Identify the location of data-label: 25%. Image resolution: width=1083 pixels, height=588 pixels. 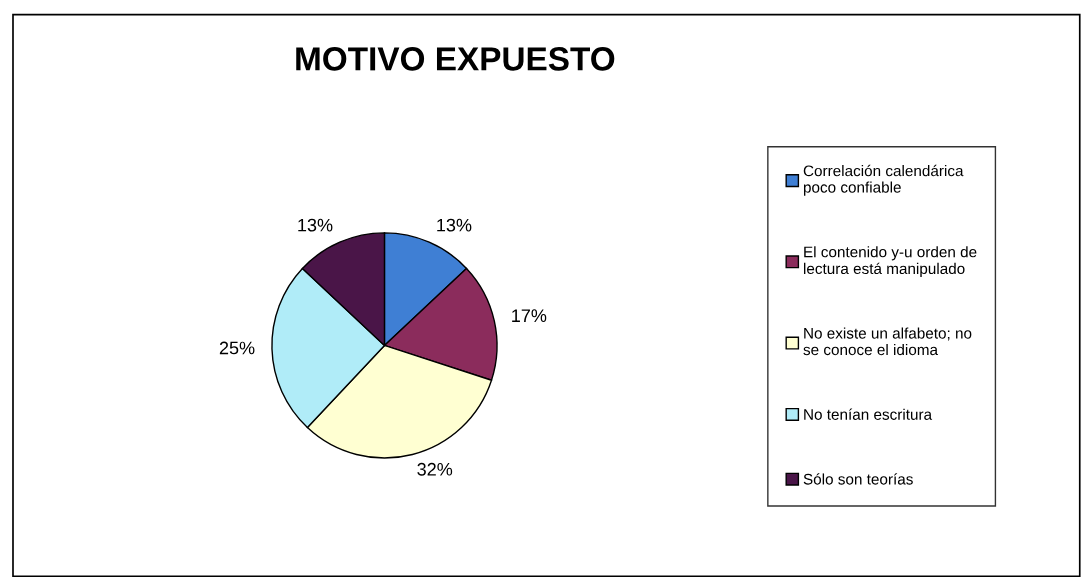
(237, 348).